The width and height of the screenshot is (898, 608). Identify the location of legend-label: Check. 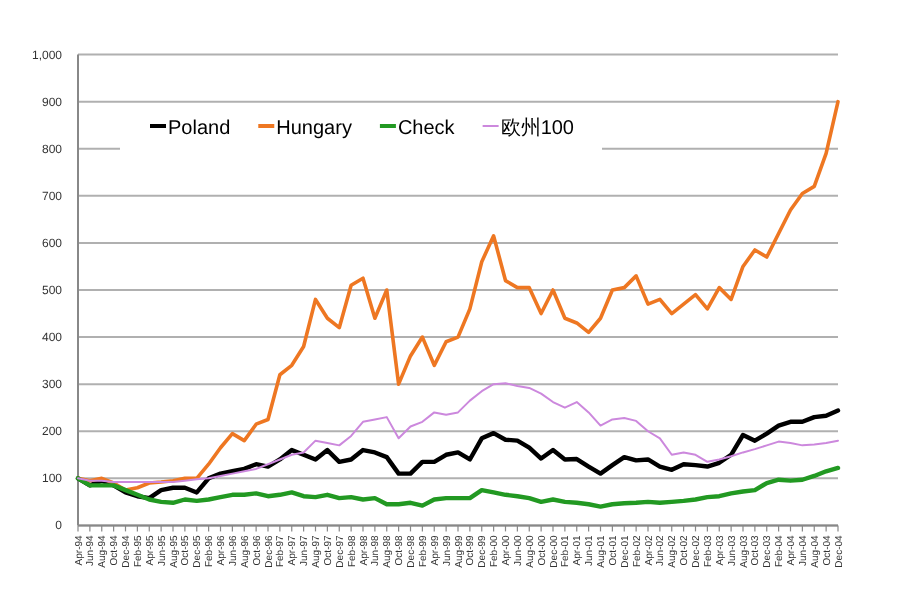
(427, 129).